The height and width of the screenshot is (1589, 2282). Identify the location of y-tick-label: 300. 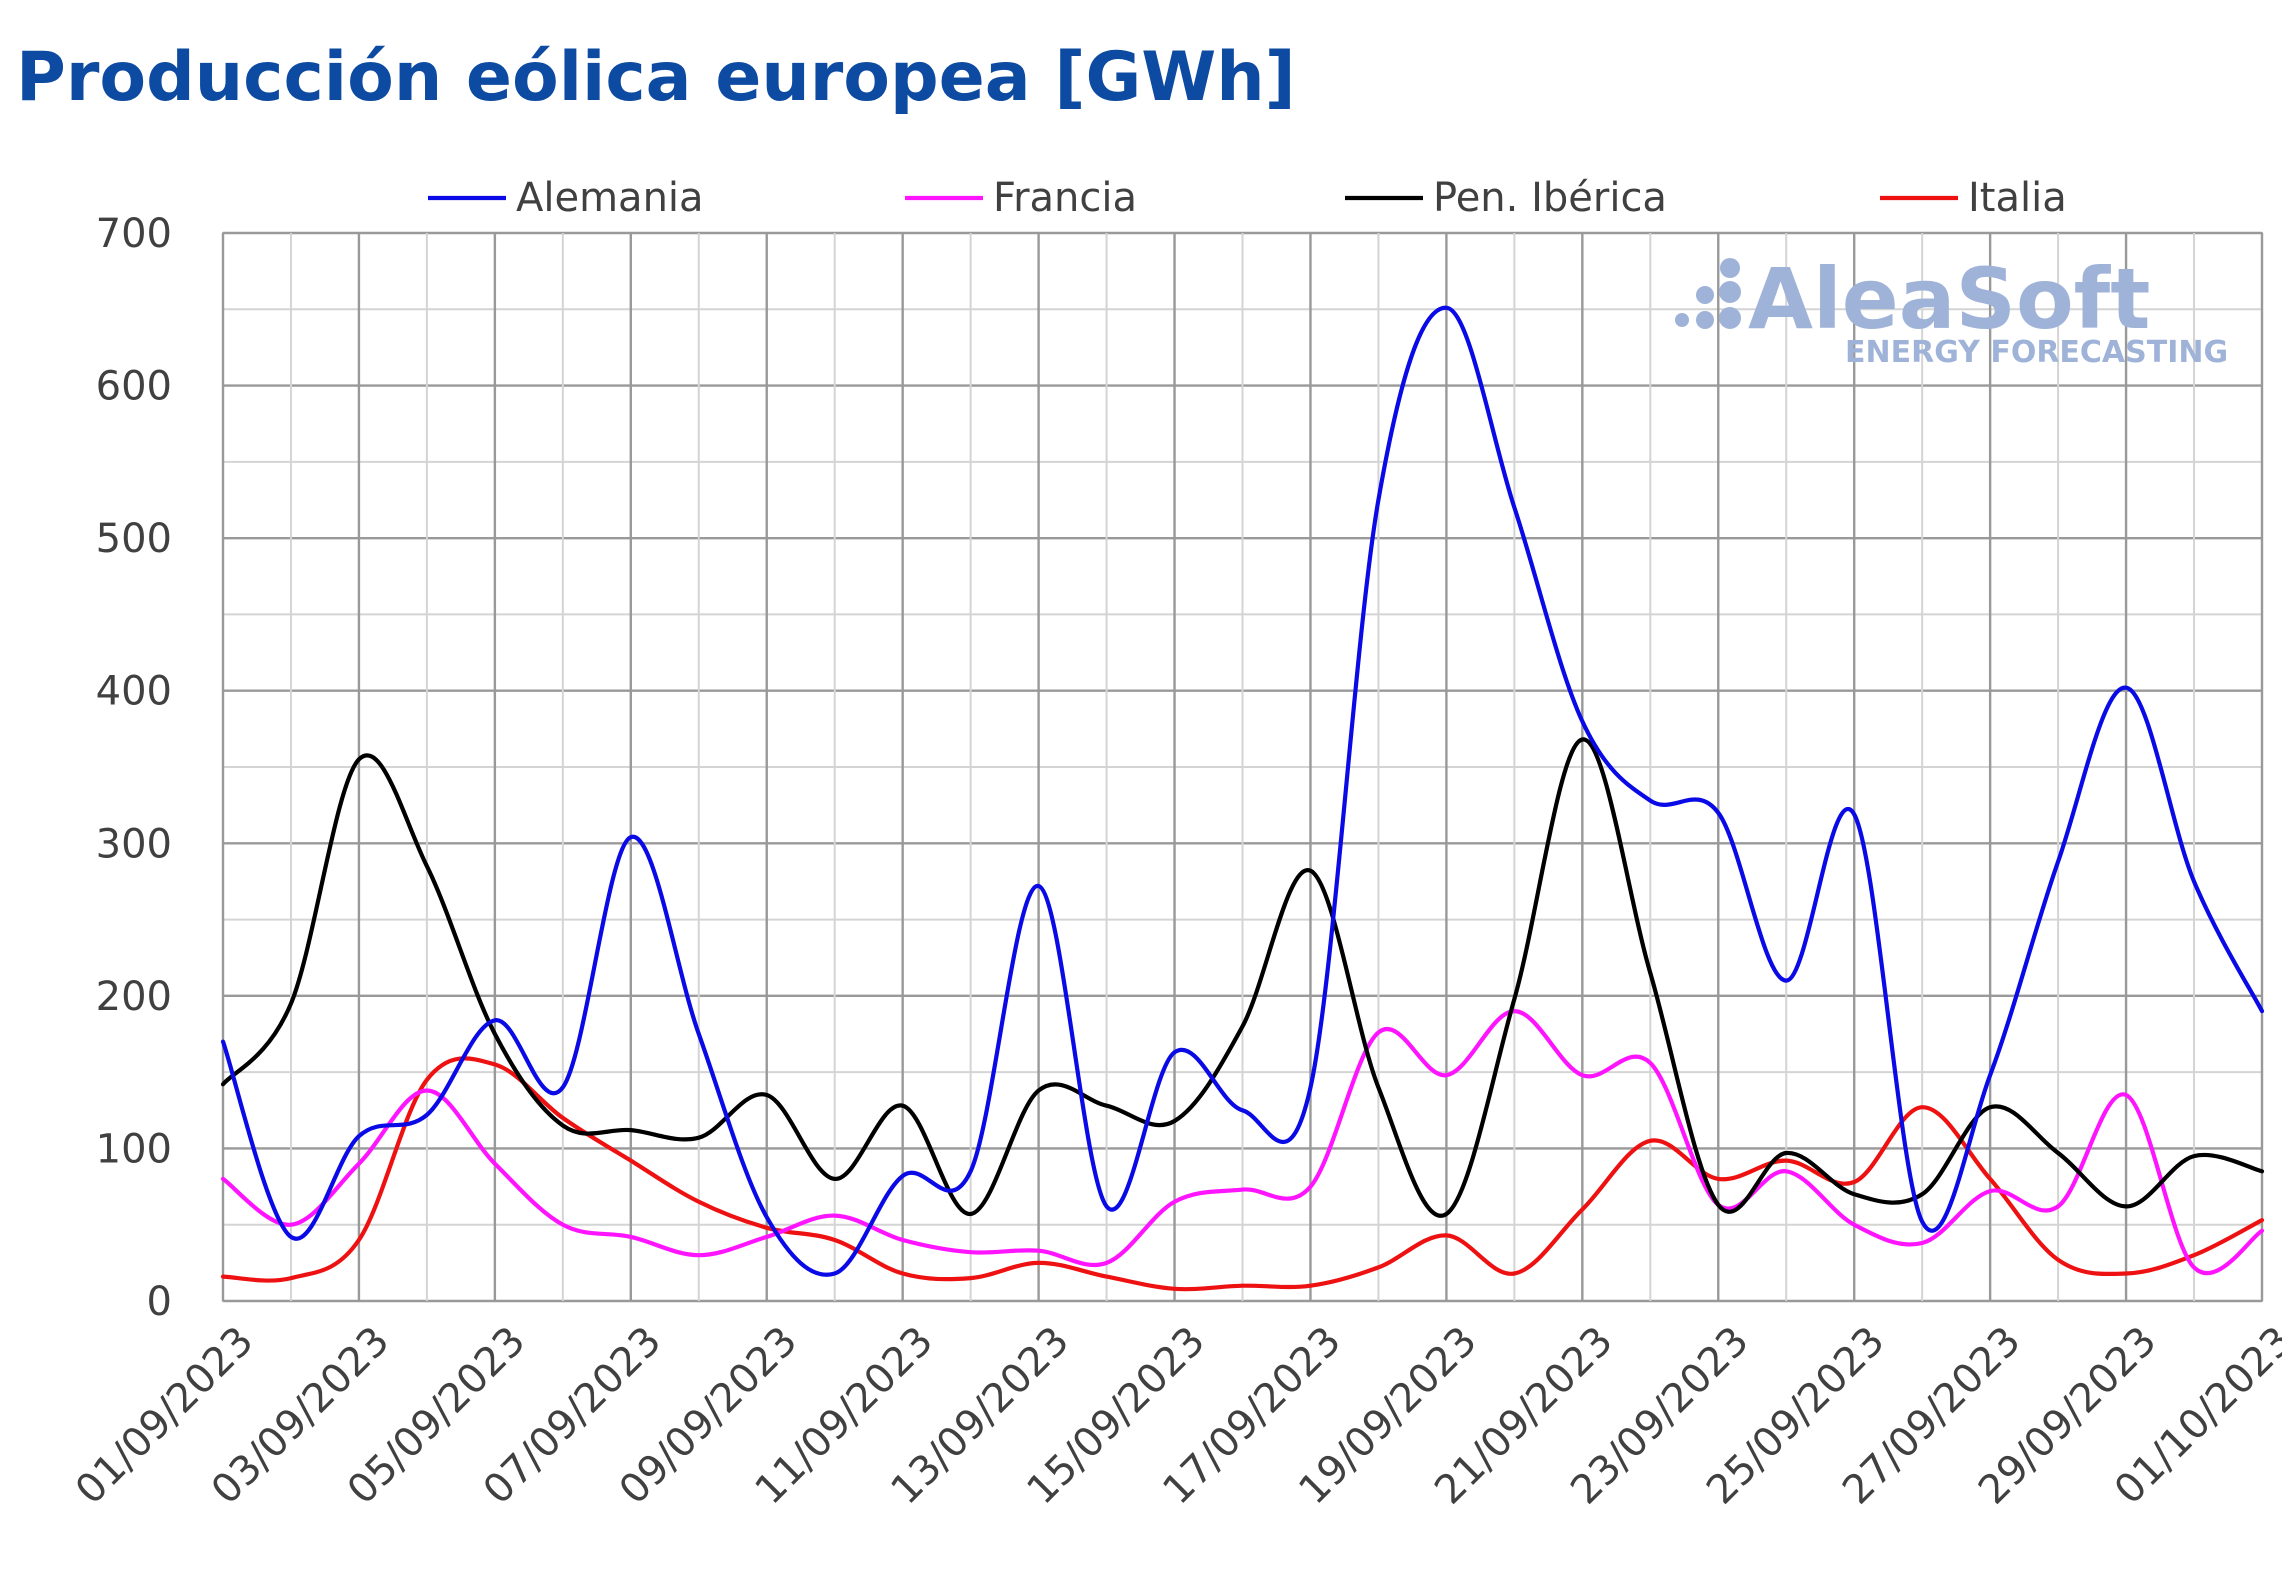
(134, 844).